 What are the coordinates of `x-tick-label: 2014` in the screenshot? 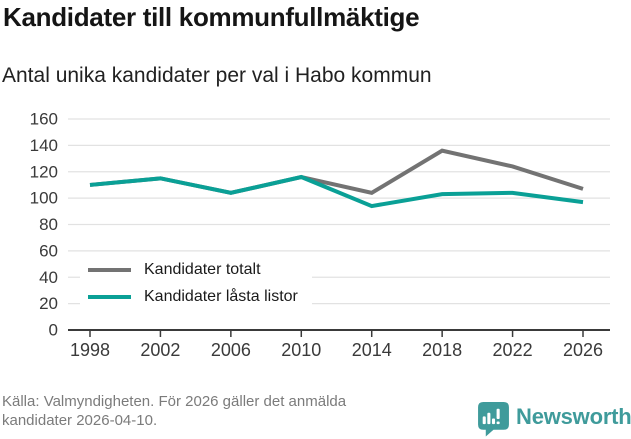 It's located at (372, 350).